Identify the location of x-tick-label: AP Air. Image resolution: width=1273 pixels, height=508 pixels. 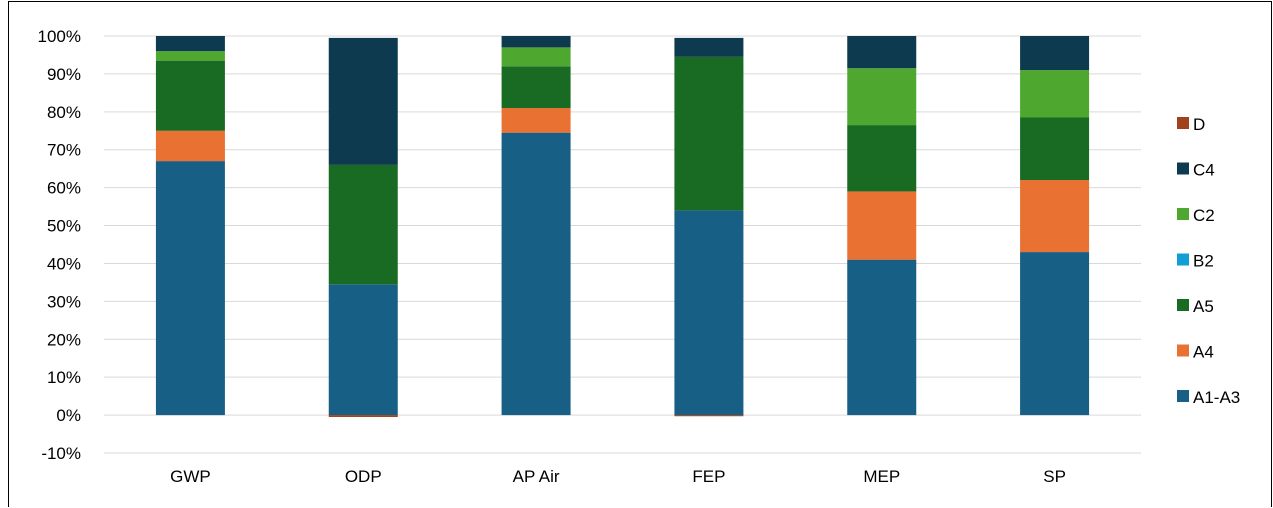
(536, 476).